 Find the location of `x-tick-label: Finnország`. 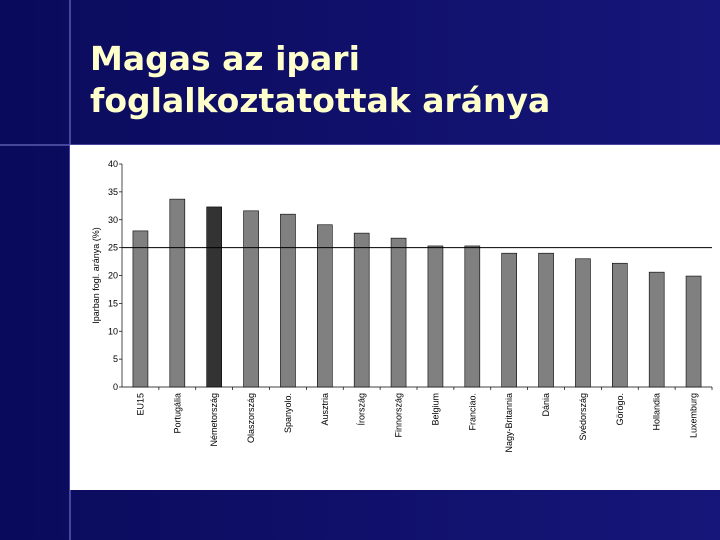

x-tick-label: Finnország is located at coordinates (399, 415).